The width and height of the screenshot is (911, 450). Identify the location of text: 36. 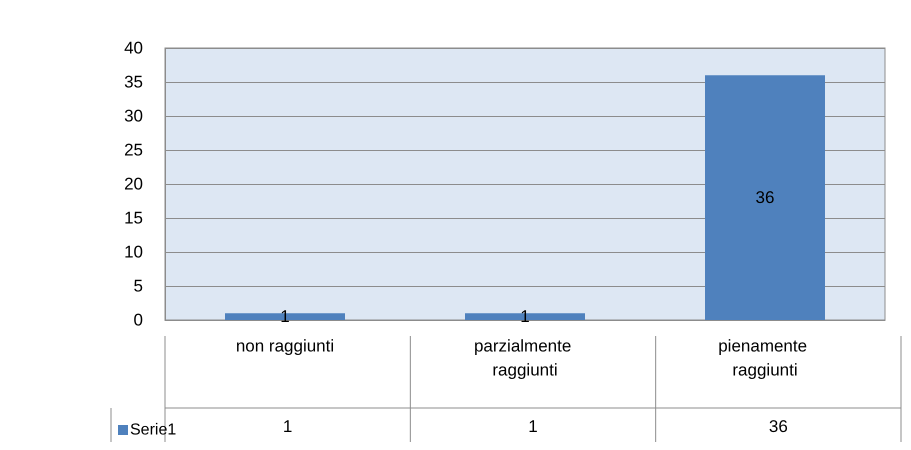
(765, 198).